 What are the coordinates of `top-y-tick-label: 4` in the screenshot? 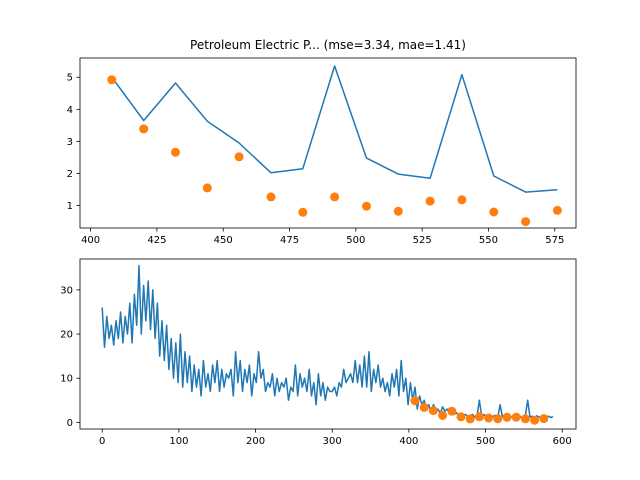 It's located at (70, 110).